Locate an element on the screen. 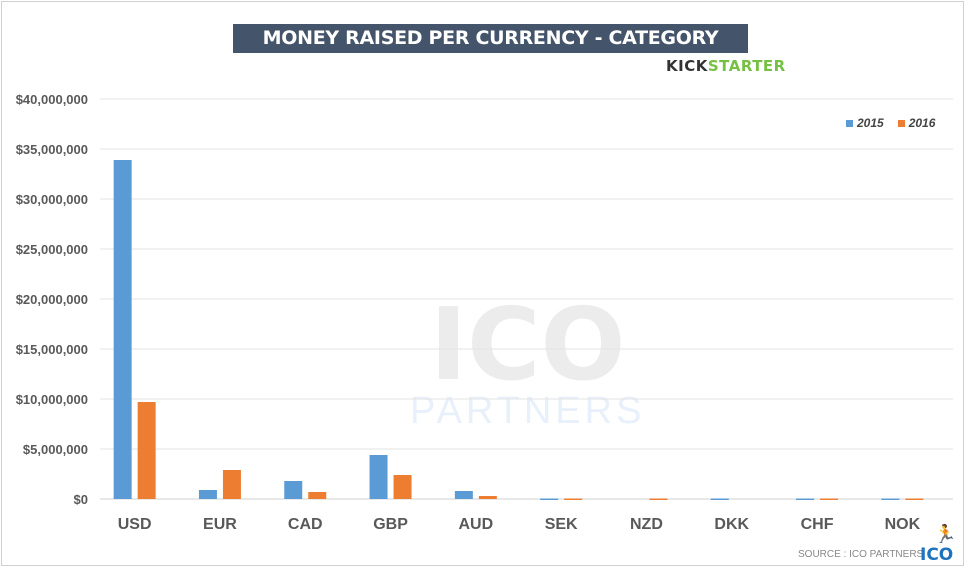 The width and height of the screenshot is (968, 570). legend-swatch-2016 is located at coordinates (901, 123).